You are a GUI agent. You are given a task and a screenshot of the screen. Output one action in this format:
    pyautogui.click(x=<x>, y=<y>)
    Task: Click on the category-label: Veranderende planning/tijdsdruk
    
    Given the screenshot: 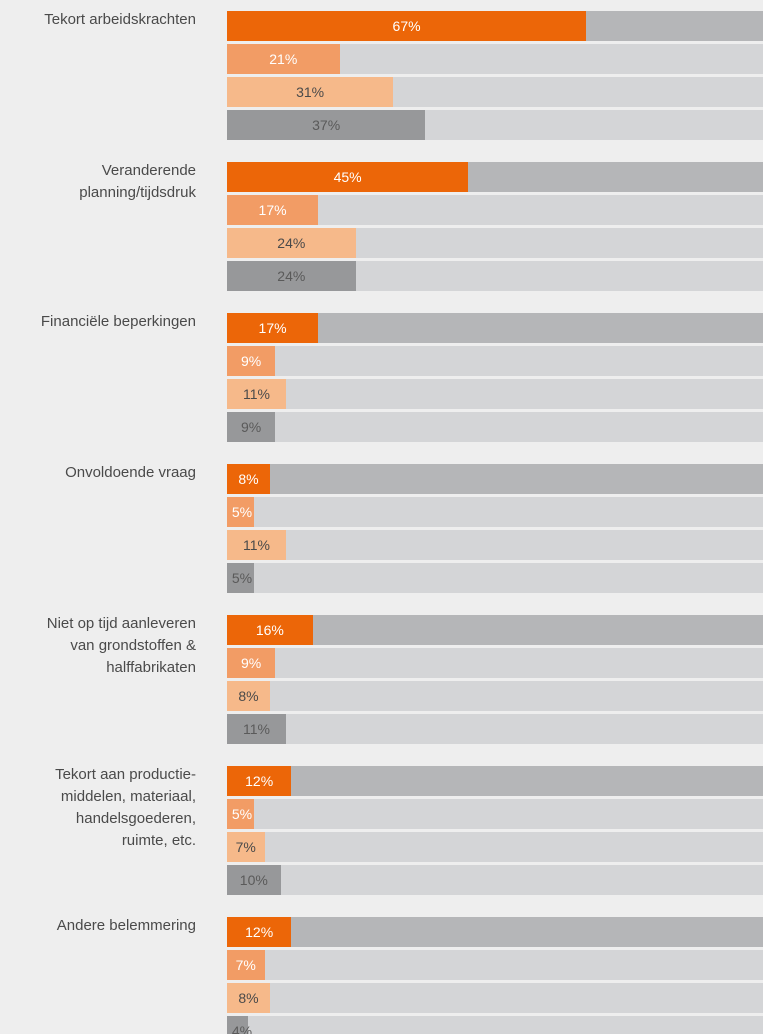 What is the action you would take?
    pyautogui.click(x=137, y=181)
    